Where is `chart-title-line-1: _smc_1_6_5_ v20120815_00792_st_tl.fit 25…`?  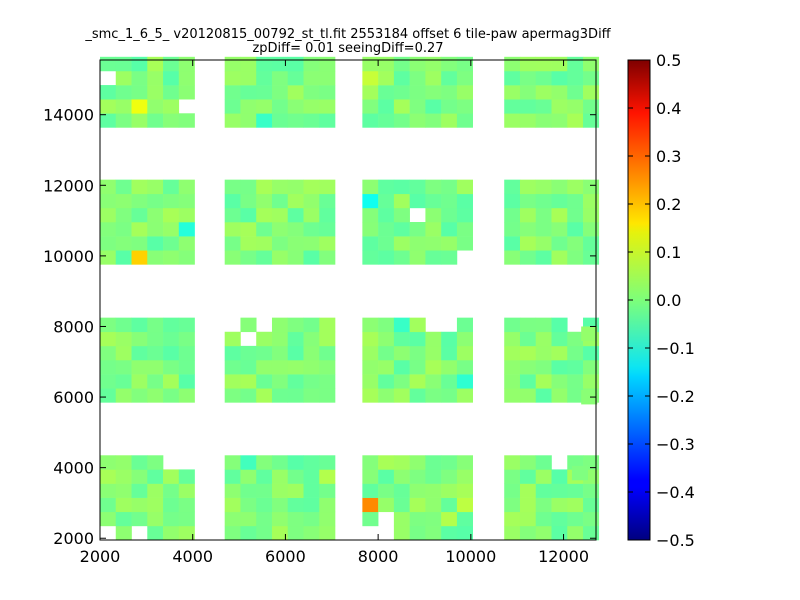
chart-title-line-1: _smc_1_6_5_ v20120815_00792_st_tl.fit 25… is located at coordinates (347, 34).